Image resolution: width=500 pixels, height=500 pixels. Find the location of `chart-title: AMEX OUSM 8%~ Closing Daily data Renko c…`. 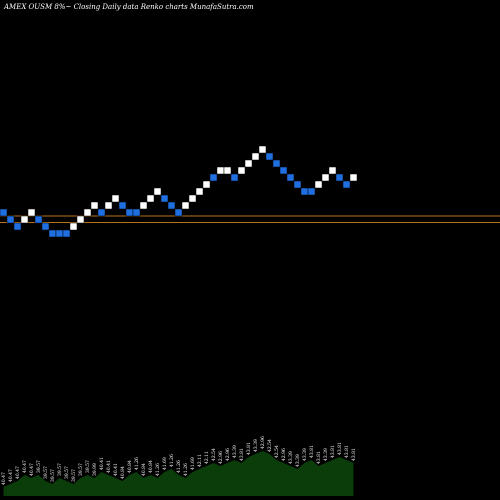

chart-title: AMEX OUSM 8%~ Closing Daily data Renko c… is located at coordinates (128, 7).